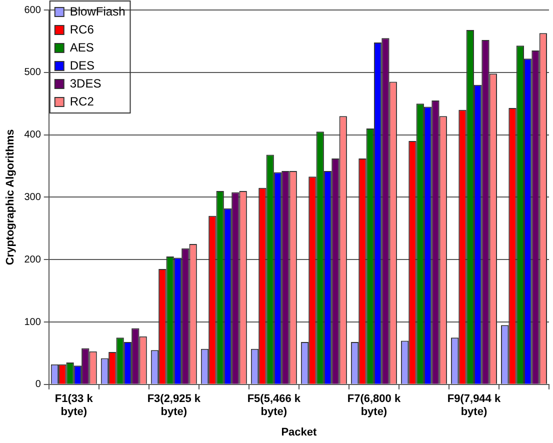 The height and width of the screenshot is (443, 553). What do you see at coordinates (374, 405) in the screenshot?
I see `x-tick-label: F7(6,800 k byte)` at bounding box center [374, 405].